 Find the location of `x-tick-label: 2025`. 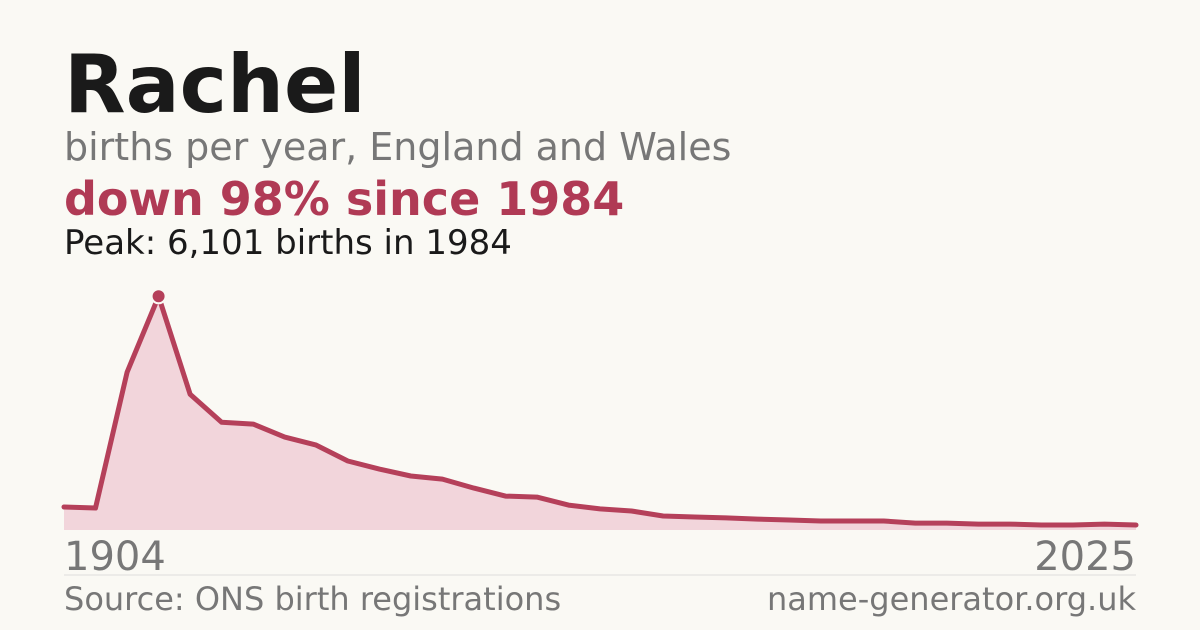

x-tick-label: 2025 is located at coordinates (1085, 557).